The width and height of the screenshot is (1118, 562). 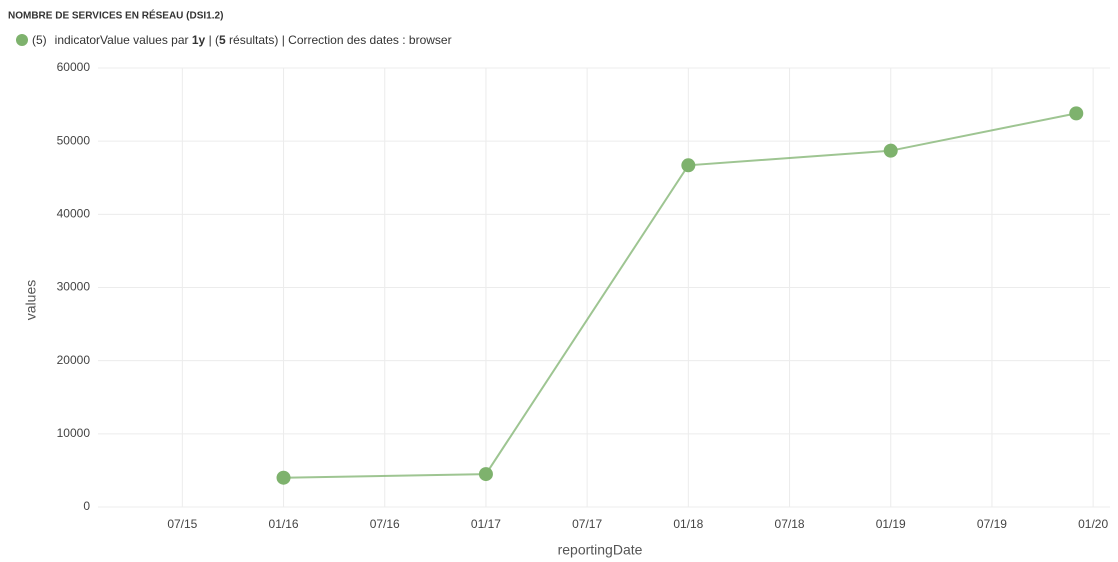 What do you see at coordinates (1093, 524) in the screenshot?
I see `x-tick-label: 01/20` at bounding box center [1093, 524].